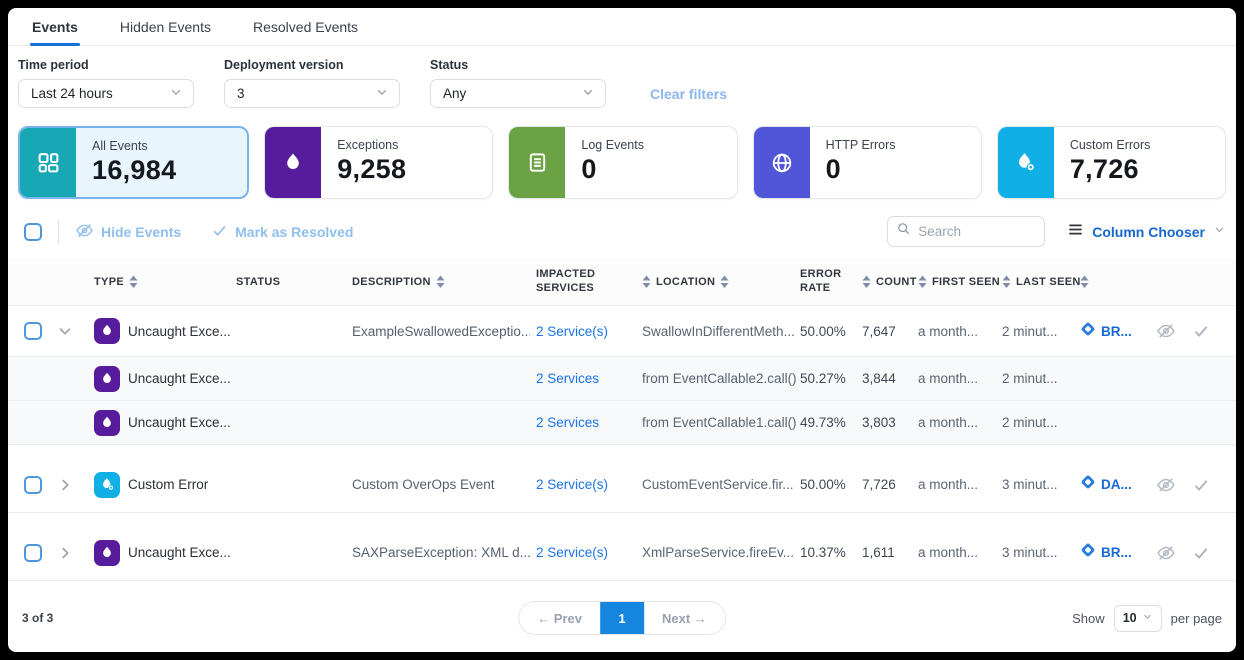 The image size is (1244, 660). What do you see at coordinates (560, 618) in the screenshot?
I see `prev-page-button: ← Prev` at bounding box center [560, 618].